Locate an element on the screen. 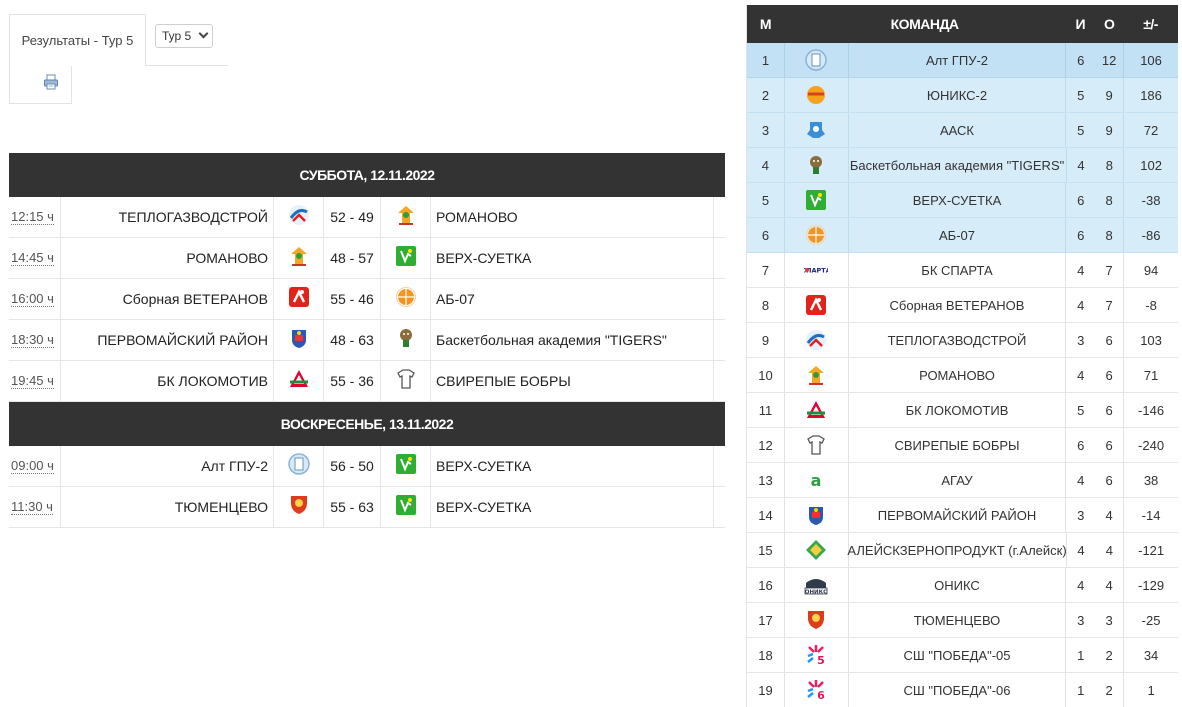 This screenshot has width=1182, height=707. team-name: БК СПАРТА is located at coordinates (956, 270).